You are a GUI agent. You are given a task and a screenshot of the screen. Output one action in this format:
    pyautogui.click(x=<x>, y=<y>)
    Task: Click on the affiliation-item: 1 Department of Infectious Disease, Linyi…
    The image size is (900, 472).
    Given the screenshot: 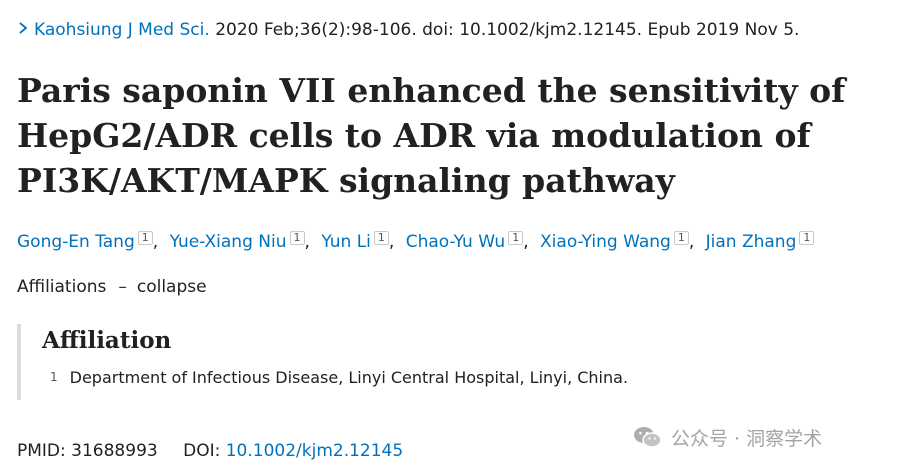 What is the action you would take?
    pyautogui.click(x=452, y=377)
    